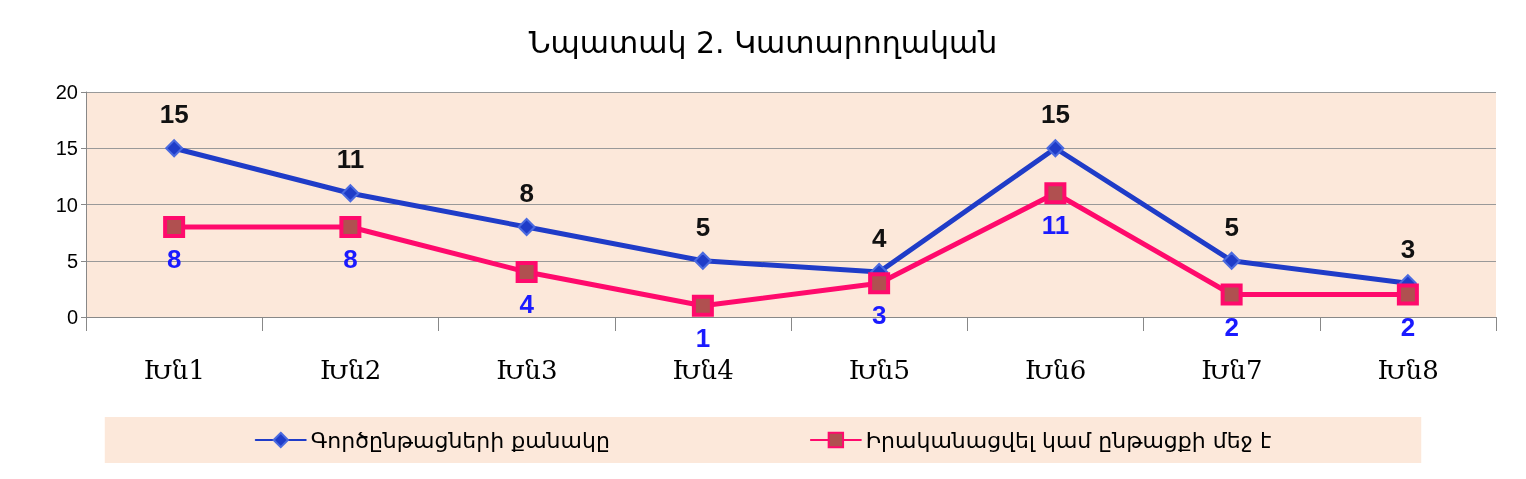  Describe the element at coordinates (703, 337) in the screenshot. I see `data-label: 1` at that location.